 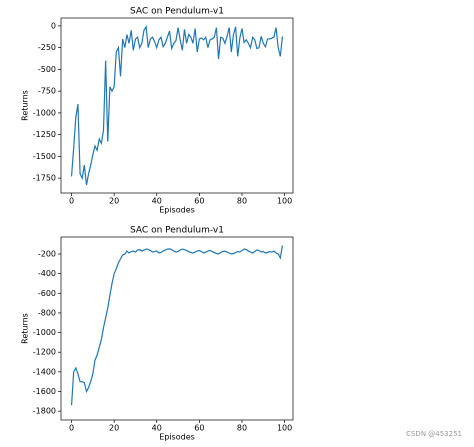 I want to click on y-tick-label: -400, so click(x=47, y=273).